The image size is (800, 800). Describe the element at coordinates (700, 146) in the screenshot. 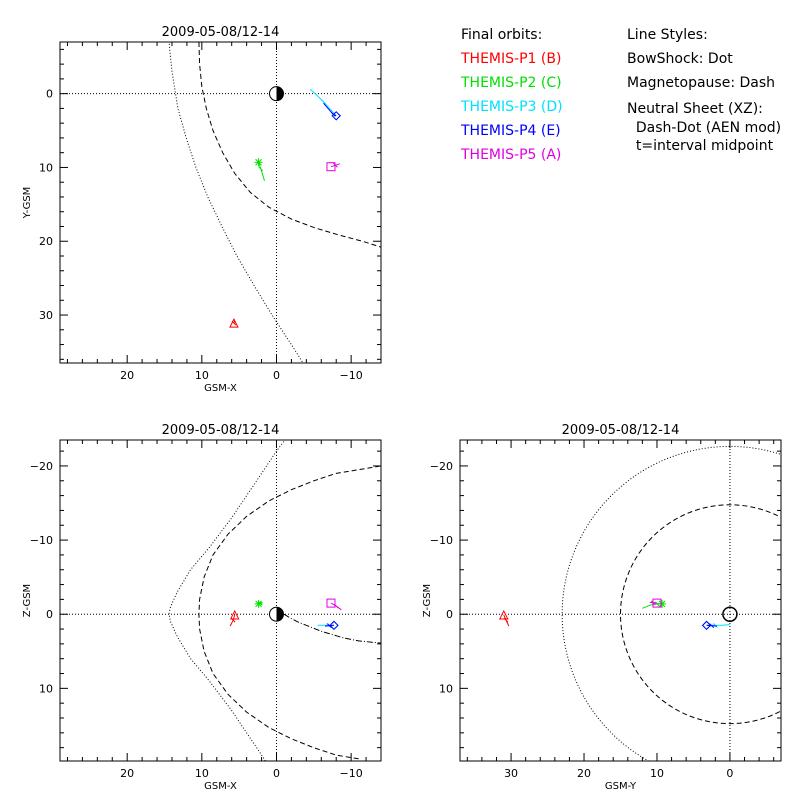

I see `style-midpoint: t=interval midpoint` at that location.